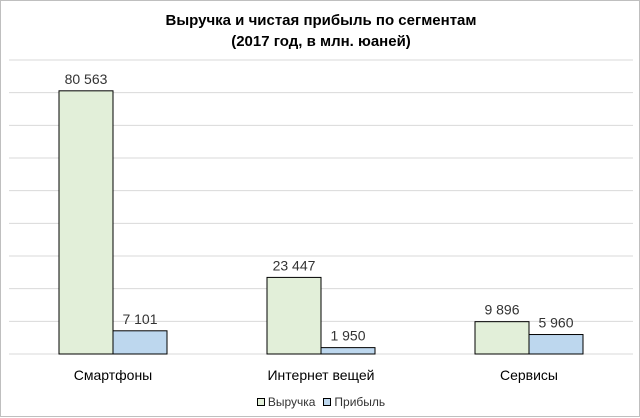  Describe the element at coordinates (113, 375) in the screenshot. I see `x-tick-label-0: Смартфоны` at that location.